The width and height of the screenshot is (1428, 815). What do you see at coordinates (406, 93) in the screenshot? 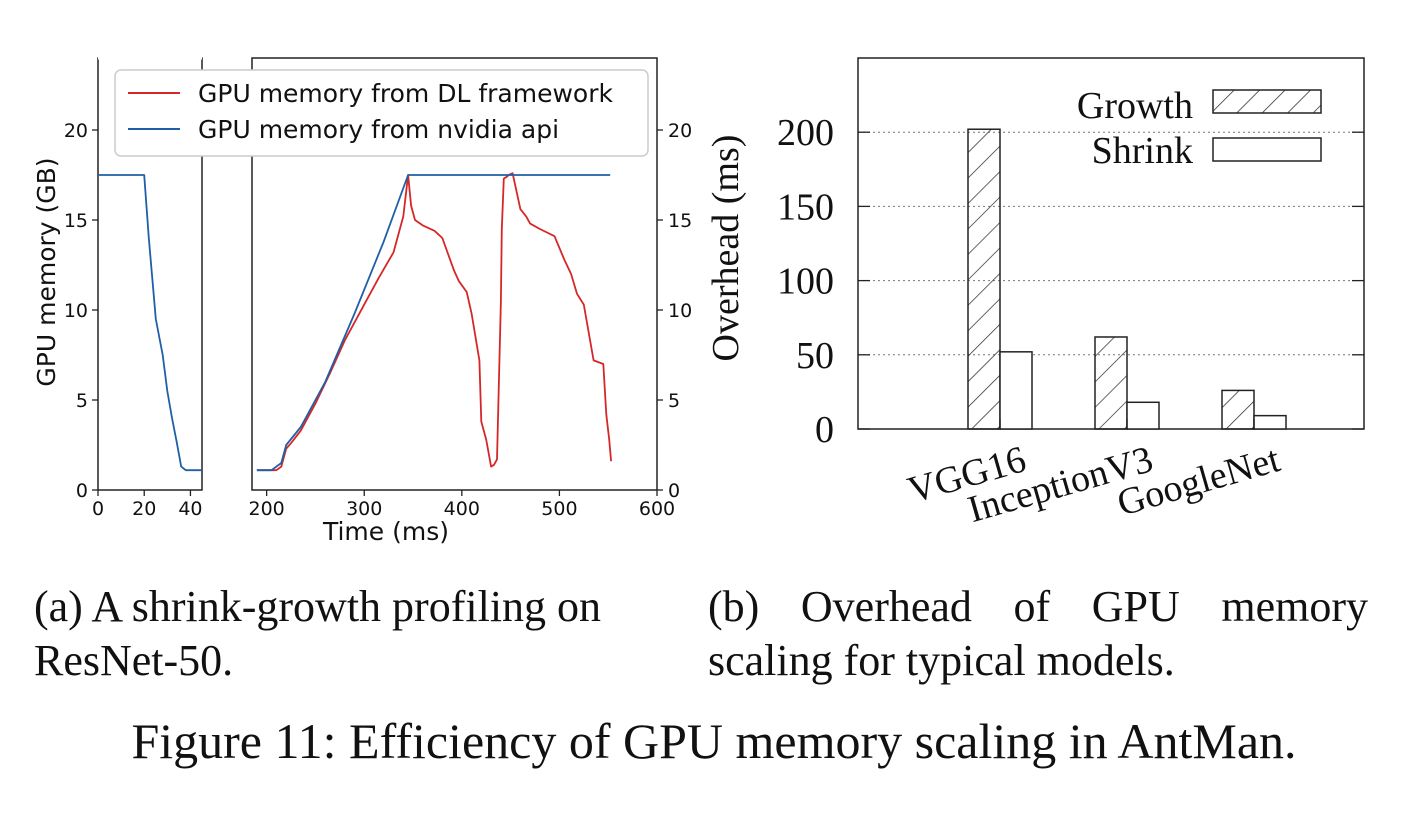
I see `legend-label-framework: GPU memory from DL framework` at bounding box center [406, 93].